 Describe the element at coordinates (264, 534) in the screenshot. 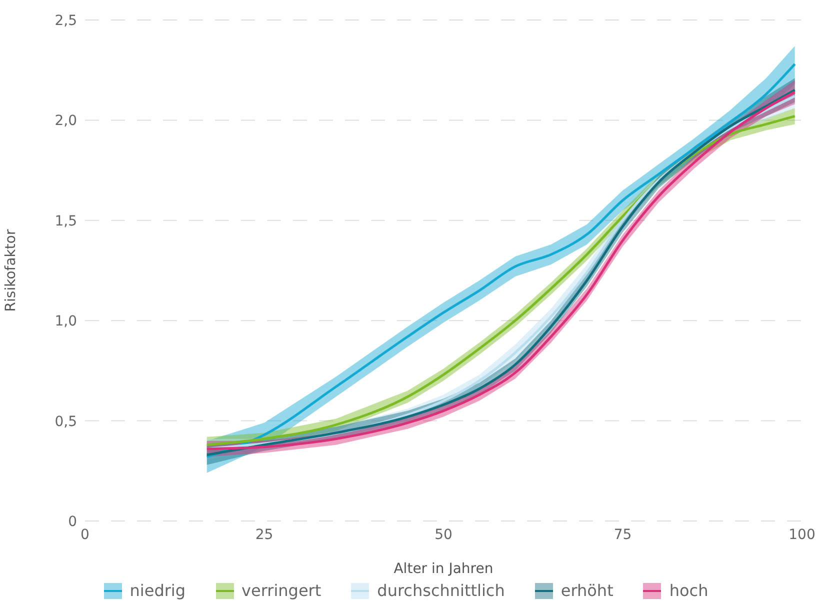

I see `x-tick-label: 25` at that location.